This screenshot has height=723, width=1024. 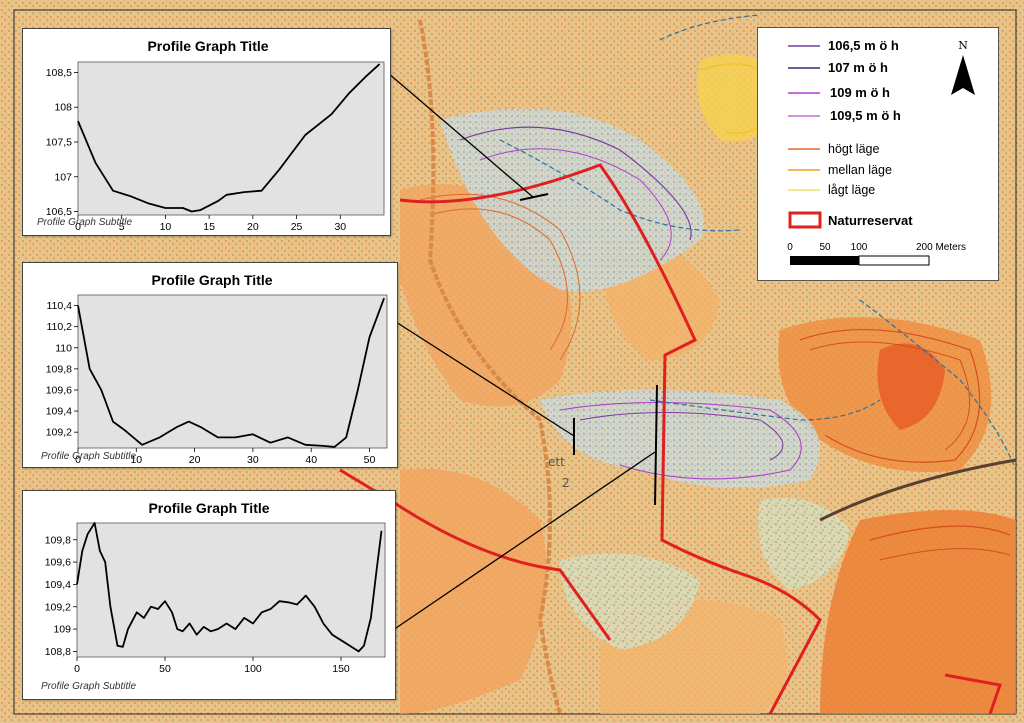 What do you see at coordinates (63, 348) in the screenshot?
I see `y-tick-label: 110` at bounding box center [63, 348].